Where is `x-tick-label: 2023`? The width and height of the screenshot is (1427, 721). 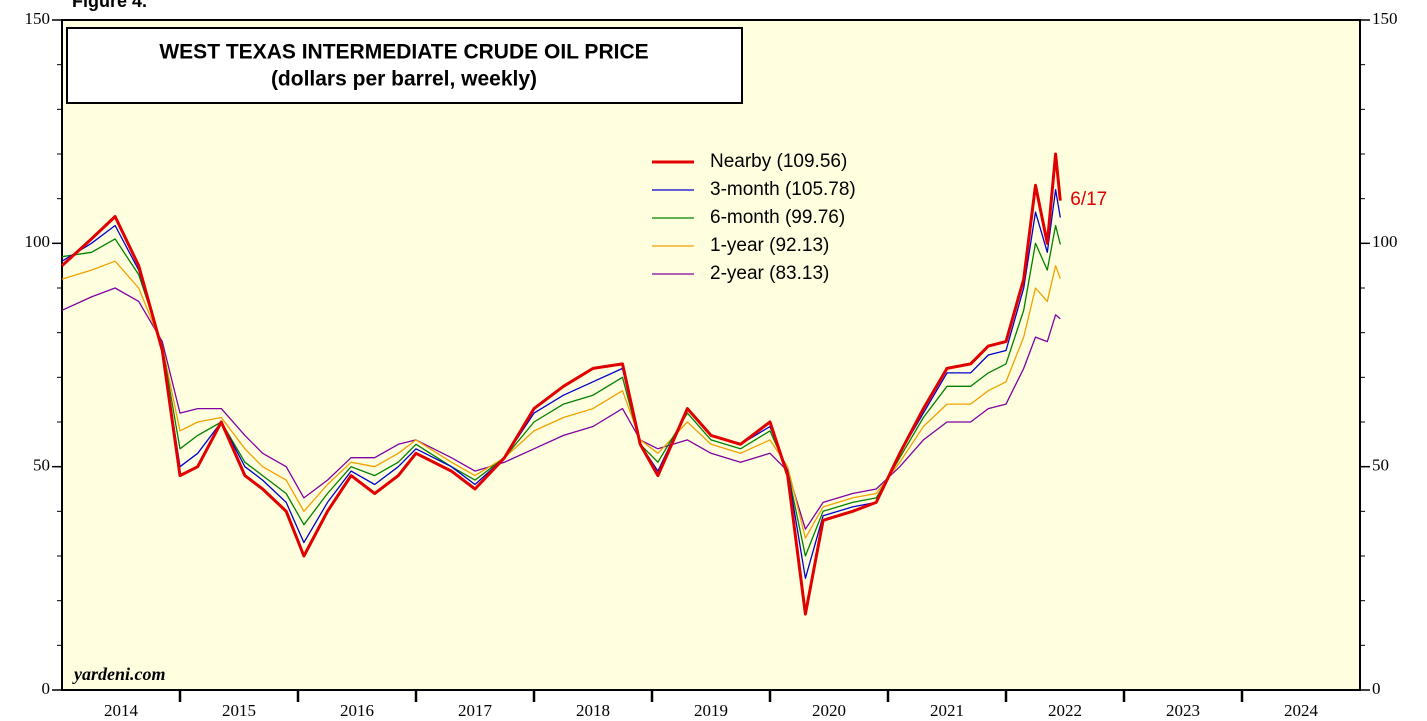
x-tick-label: 2023 is located at coordinates (1183, 710).